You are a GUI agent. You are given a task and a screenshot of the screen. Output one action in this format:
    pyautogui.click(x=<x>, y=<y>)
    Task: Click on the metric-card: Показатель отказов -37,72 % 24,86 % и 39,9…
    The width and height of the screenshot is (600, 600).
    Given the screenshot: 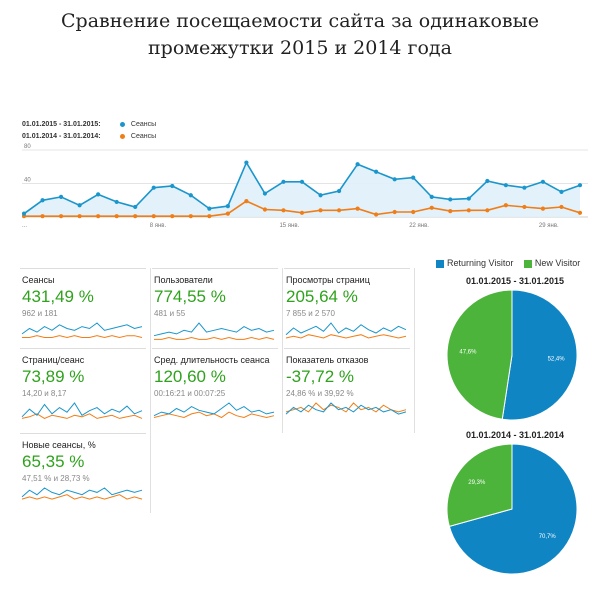 What is the action you would take?
    pyautogui.click(x=347, y=387)
    